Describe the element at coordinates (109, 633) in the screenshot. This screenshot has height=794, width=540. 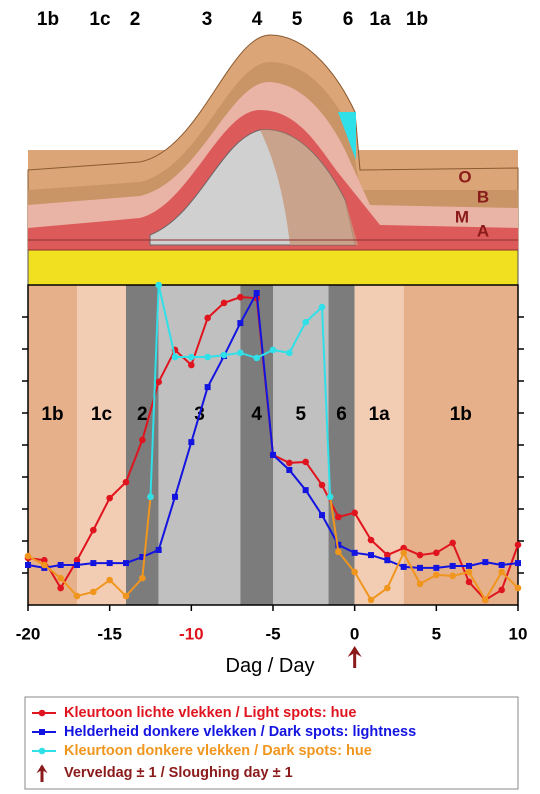
I see `x-tick-label: -15` at that location.